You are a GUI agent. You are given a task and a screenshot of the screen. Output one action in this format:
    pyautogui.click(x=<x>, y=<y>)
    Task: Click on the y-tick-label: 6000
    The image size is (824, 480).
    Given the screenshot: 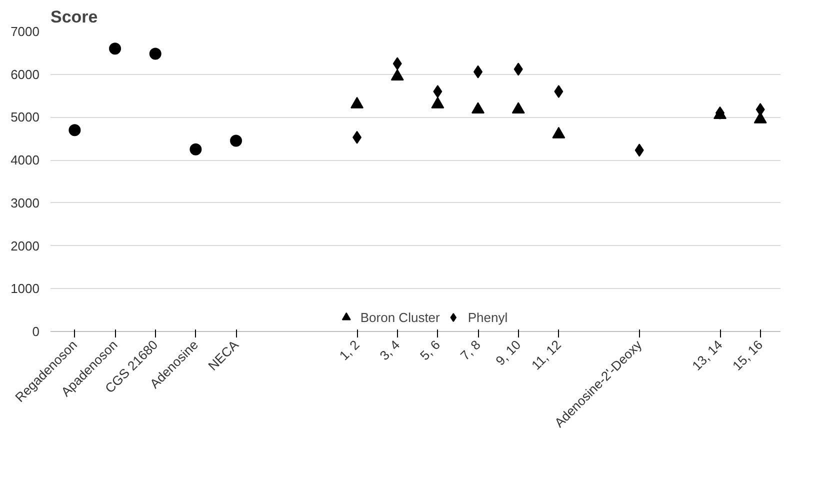 What is the action you would take?
    pyautogui.click(x=25, y=74)
    